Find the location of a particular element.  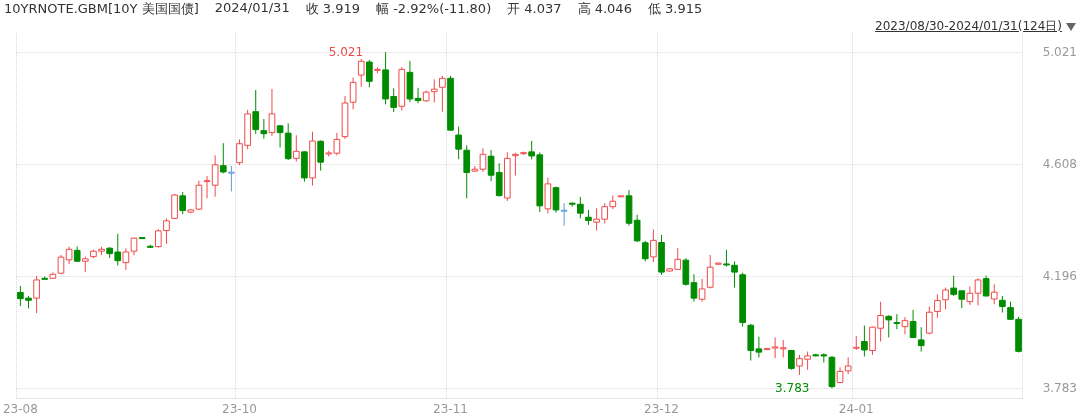

y-tick-label: 5.021 is located at coordinates (1060, 52).